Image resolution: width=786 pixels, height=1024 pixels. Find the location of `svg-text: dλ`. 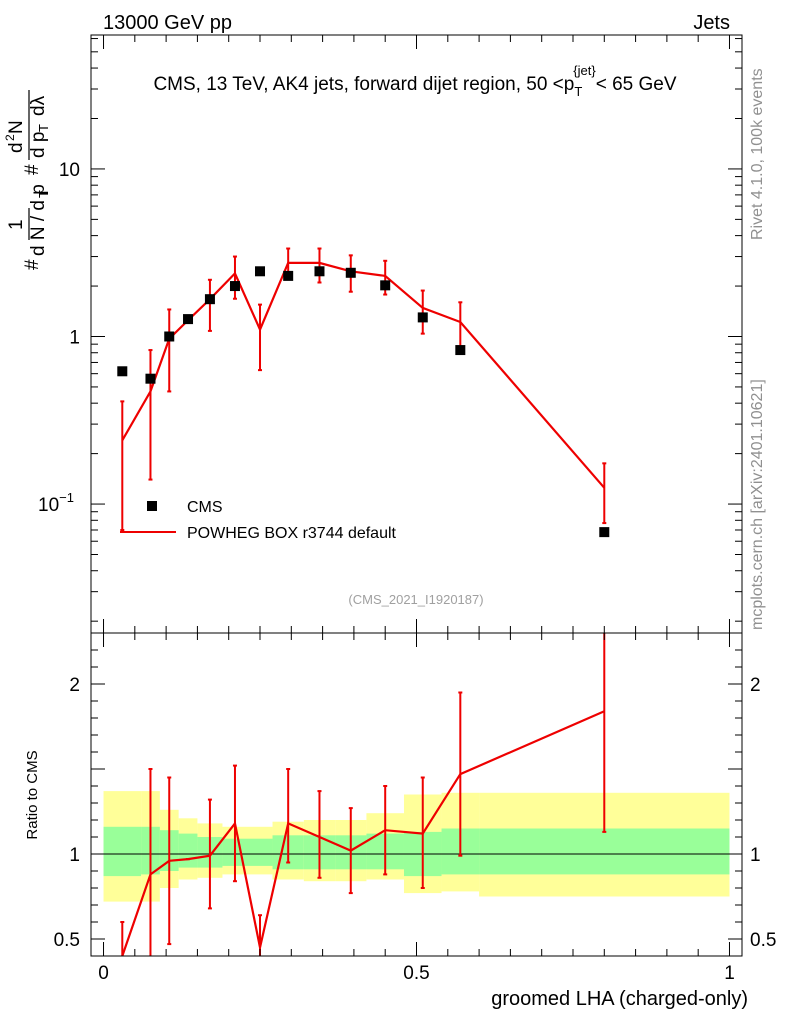

svg-text: dλ is located at coordinates (38, 105).